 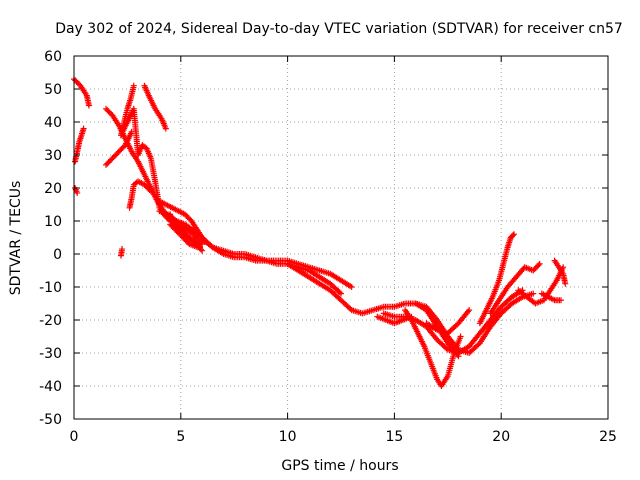 What do you see at coordinates (50, 387) in the screenshot?
I see `y-tick-label: -40` at bounding box center [50, 387].